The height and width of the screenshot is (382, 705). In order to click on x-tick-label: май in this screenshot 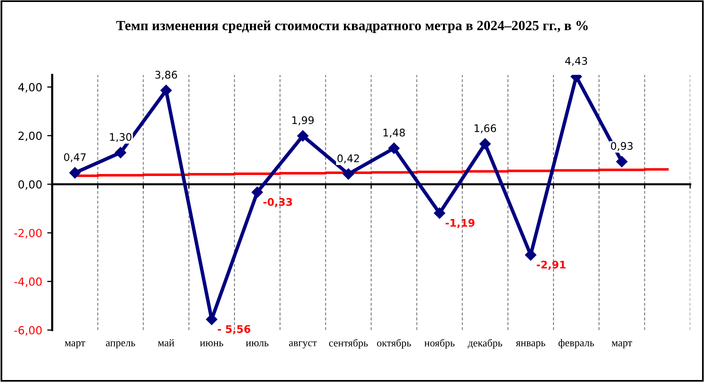, I will do `click(166, 342)`.